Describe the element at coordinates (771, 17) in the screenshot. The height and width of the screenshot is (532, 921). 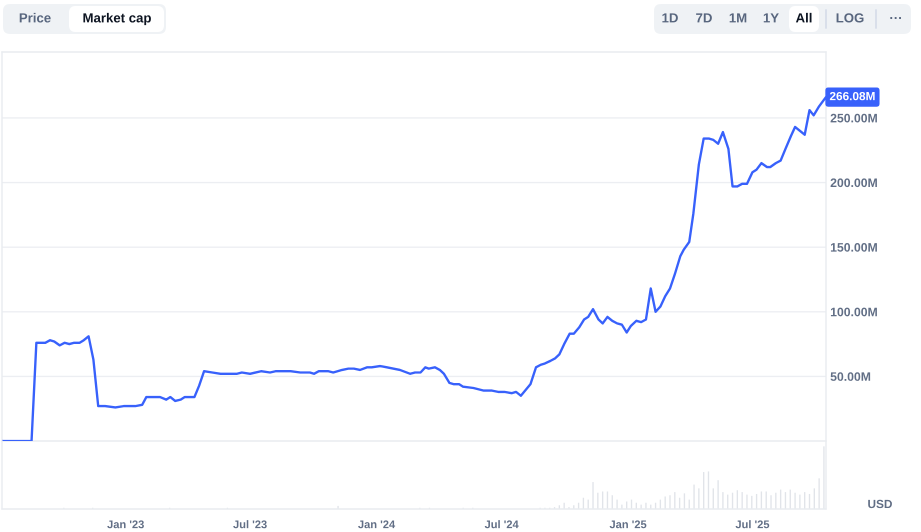
I see `text: 1Y` at that location.